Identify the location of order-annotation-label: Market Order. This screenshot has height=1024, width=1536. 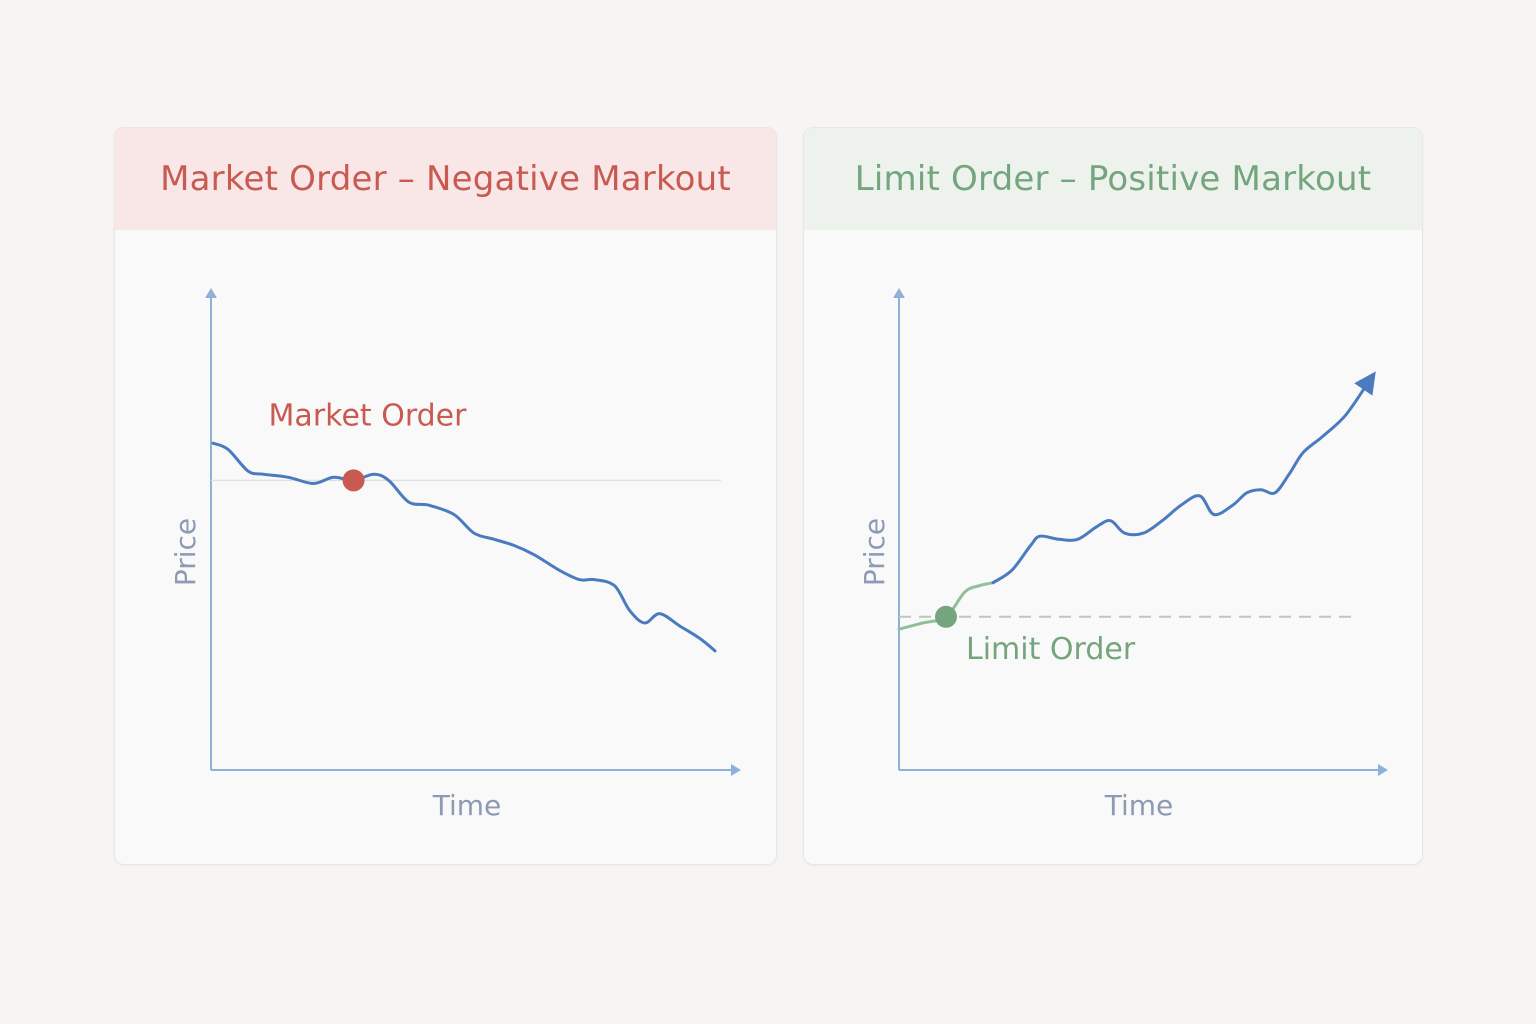
(368, 415).